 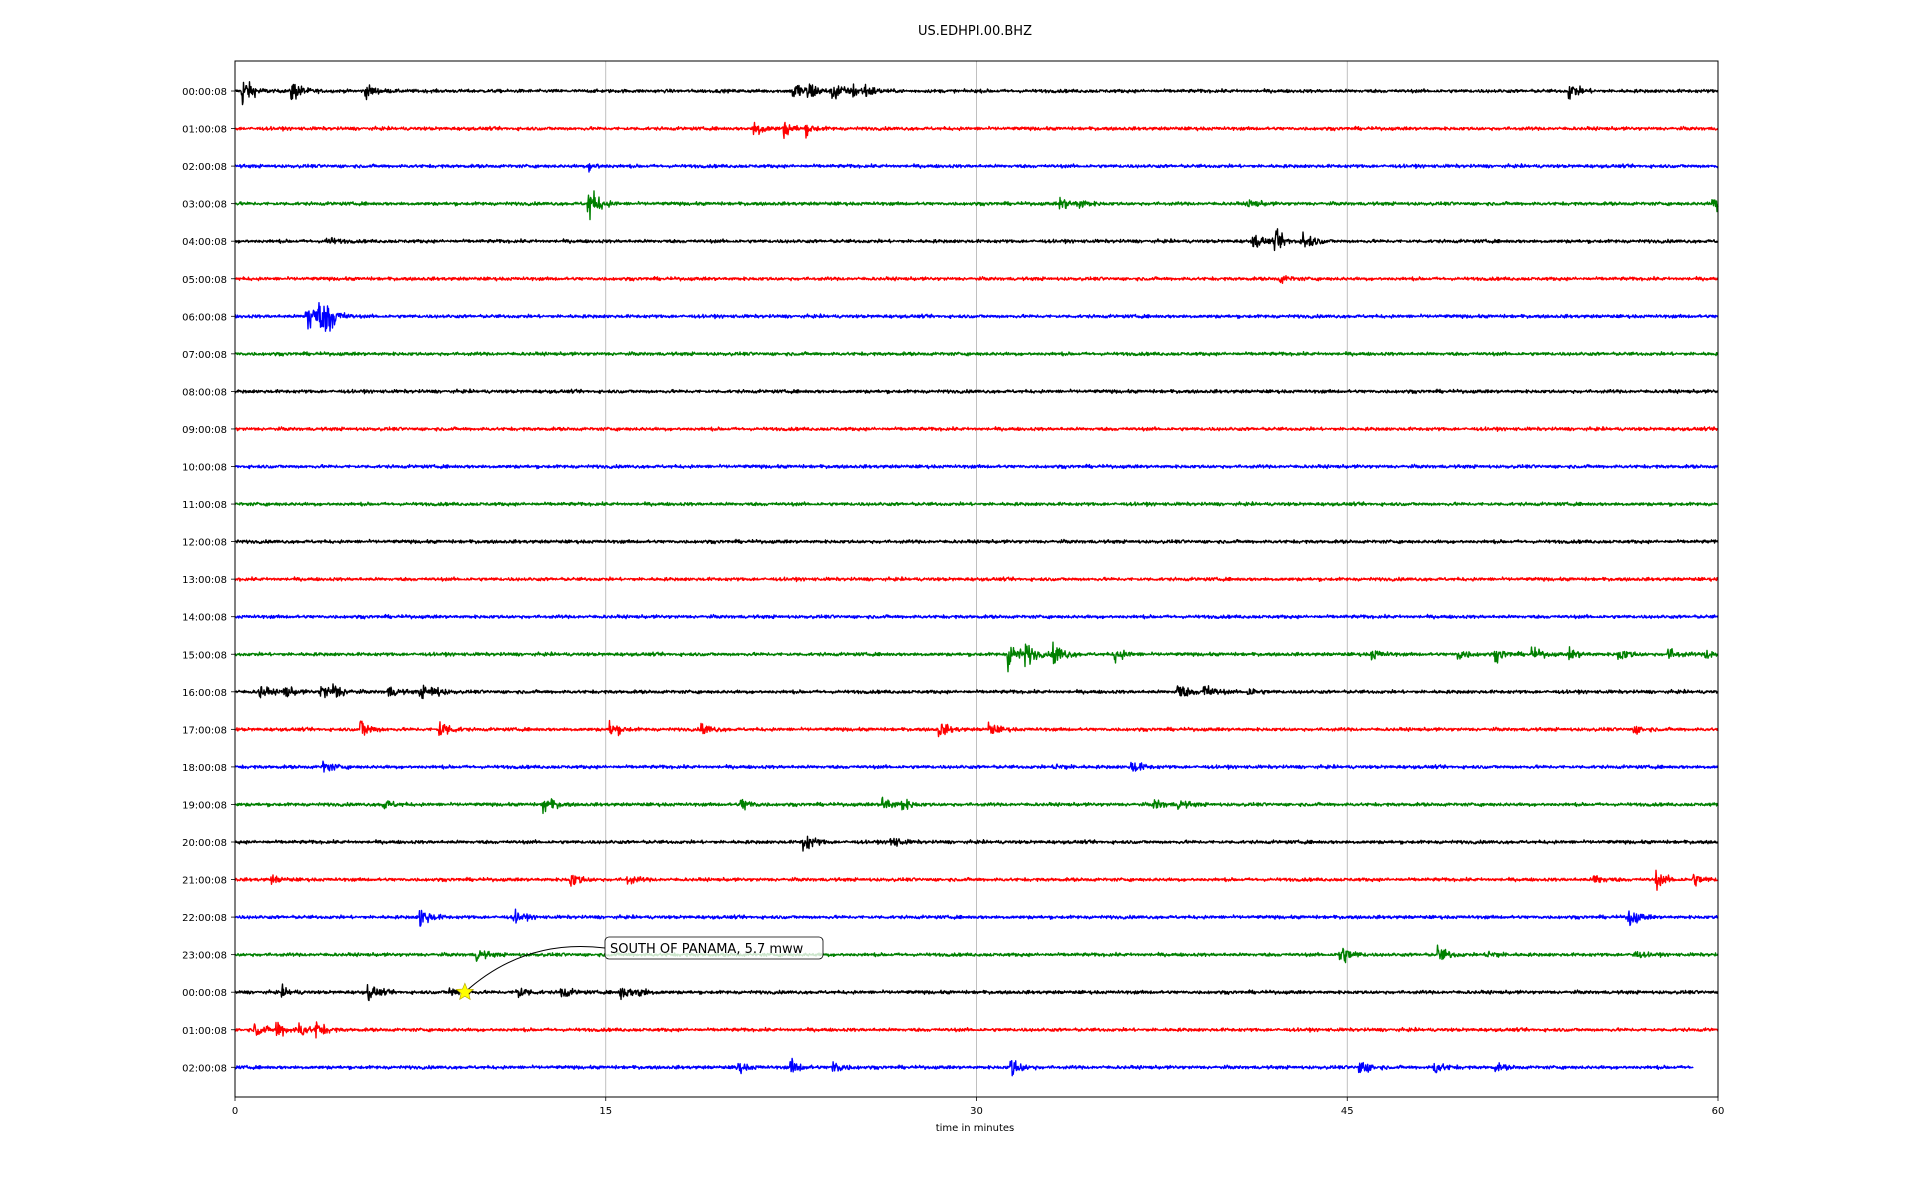 I want to click on annotation-arrow, so click(x=535, y=969).